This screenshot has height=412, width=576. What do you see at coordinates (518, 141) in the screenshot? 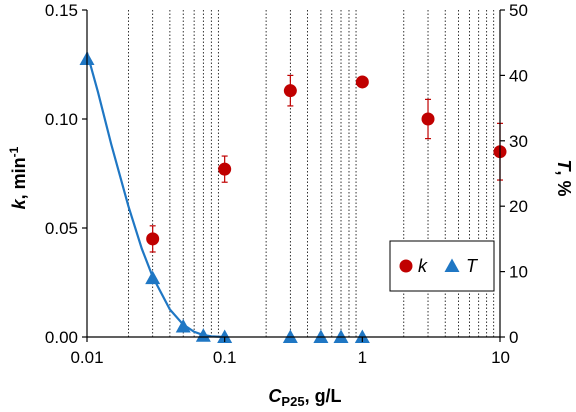
I see `y-right-tick-label: 30` at bounding box center [518, 141].